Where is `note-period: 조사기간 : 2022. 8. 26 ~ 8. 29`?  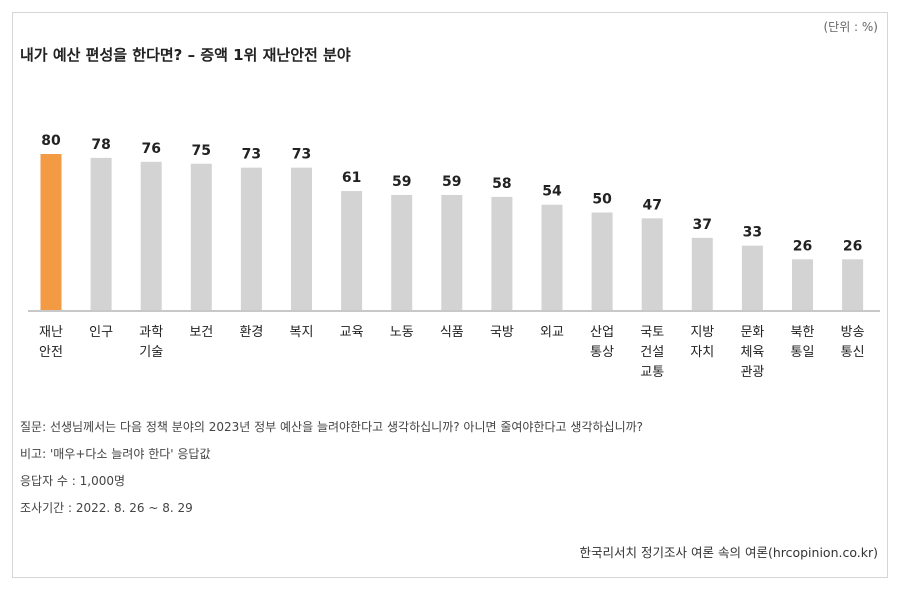
note-period: 조사기간 : 2022. 8. 26 ~ 8. 29 is located at coordinates (106, 508).